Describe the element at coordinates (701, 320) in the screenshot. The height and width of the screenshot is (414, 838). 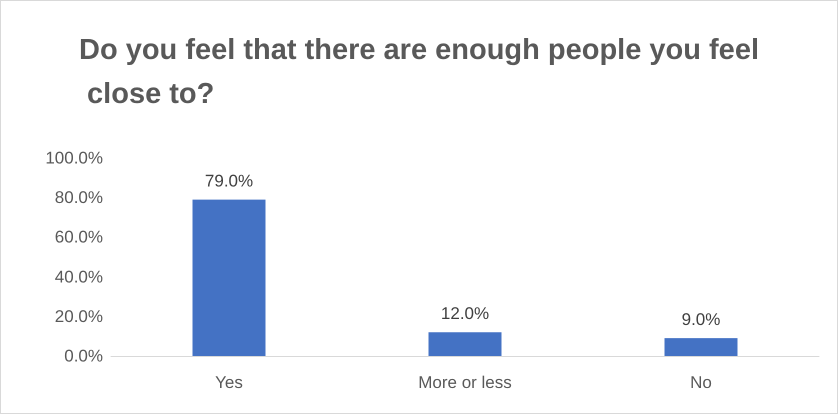
I see `data-label: 9.0%` at that location.